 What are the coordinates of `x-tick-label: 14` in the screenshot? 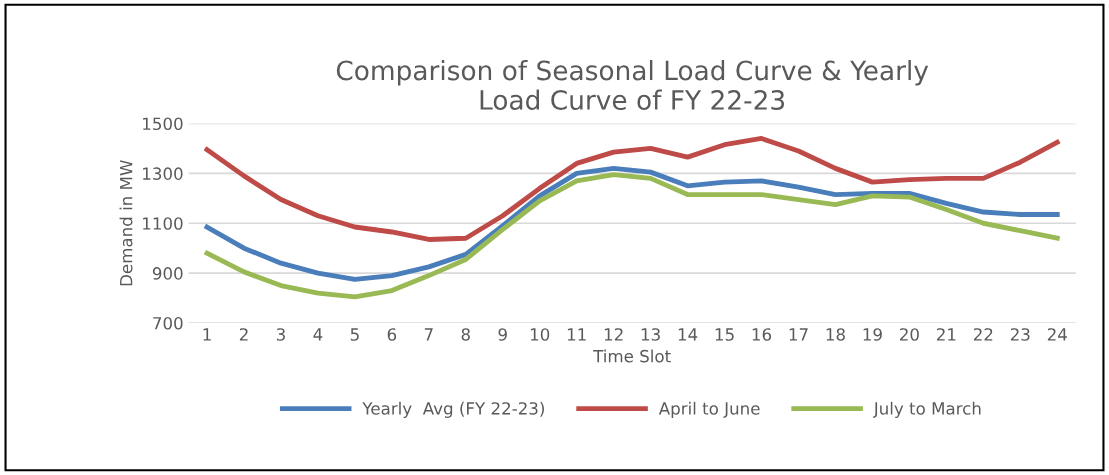 It's located at (688, 334).